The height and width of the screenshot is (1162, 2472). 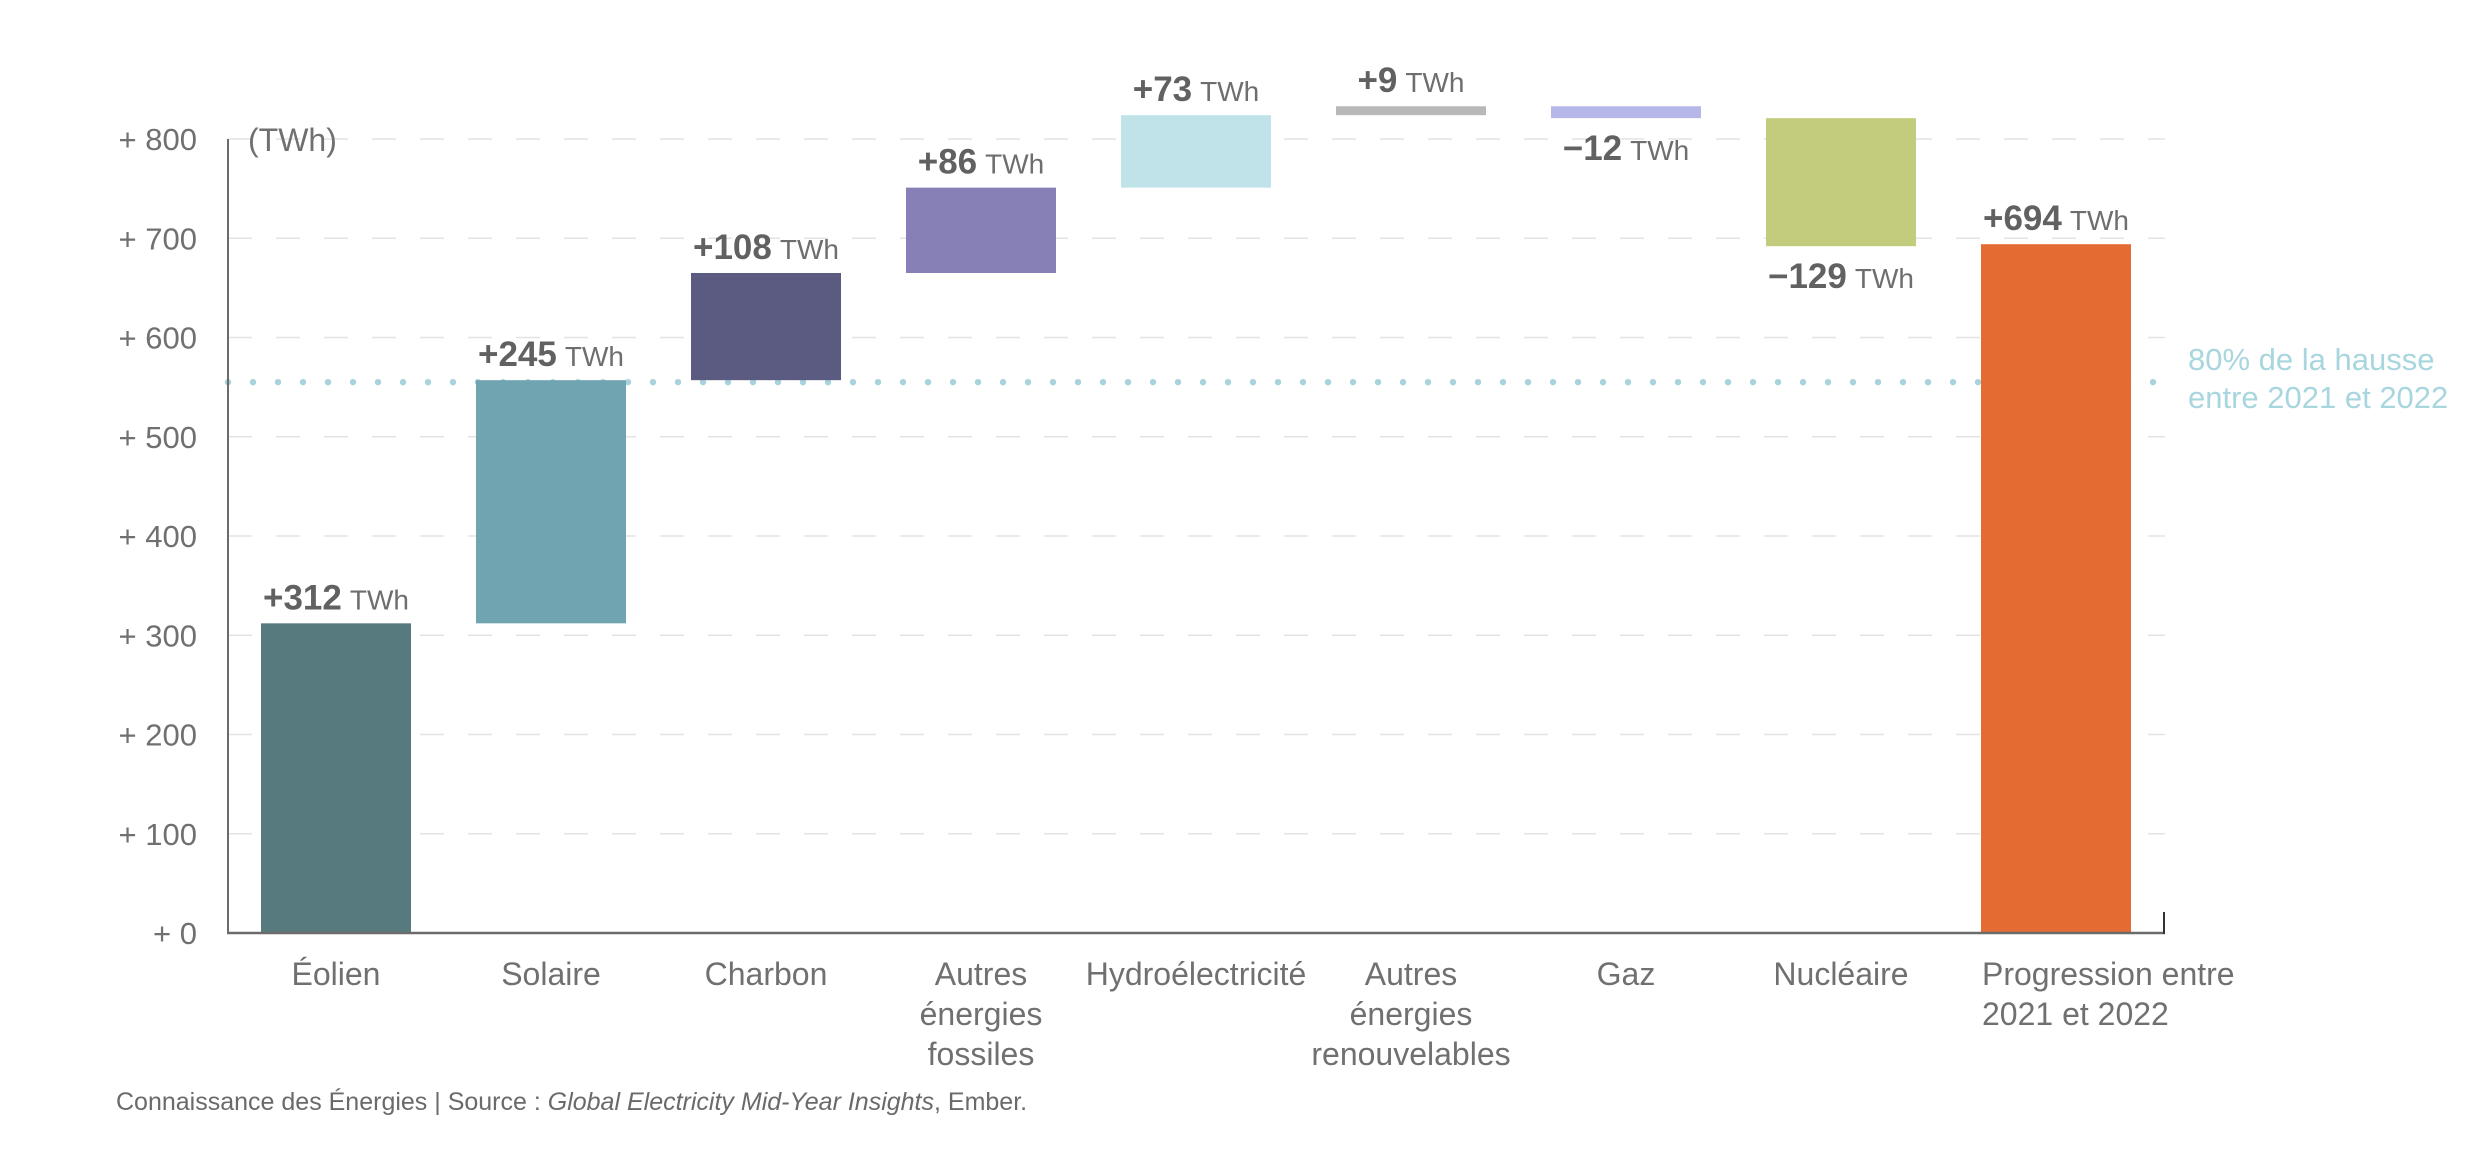 I want to click on value-label: +312 TWh, so click(x=336, y=597).